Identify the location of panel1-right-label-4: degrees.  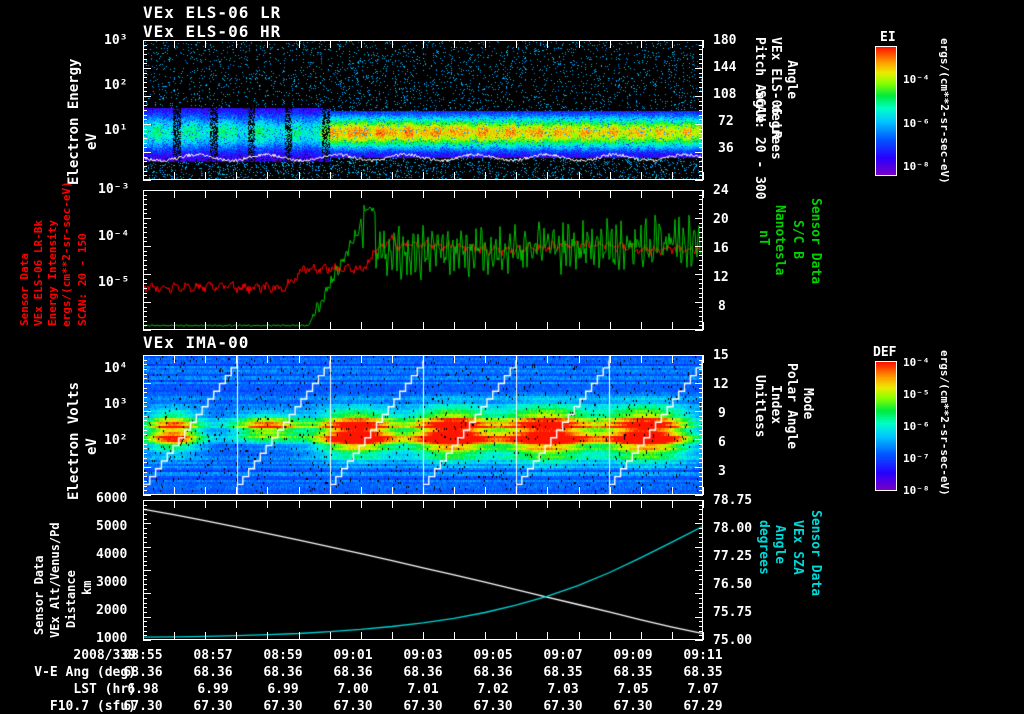
(775, 132).